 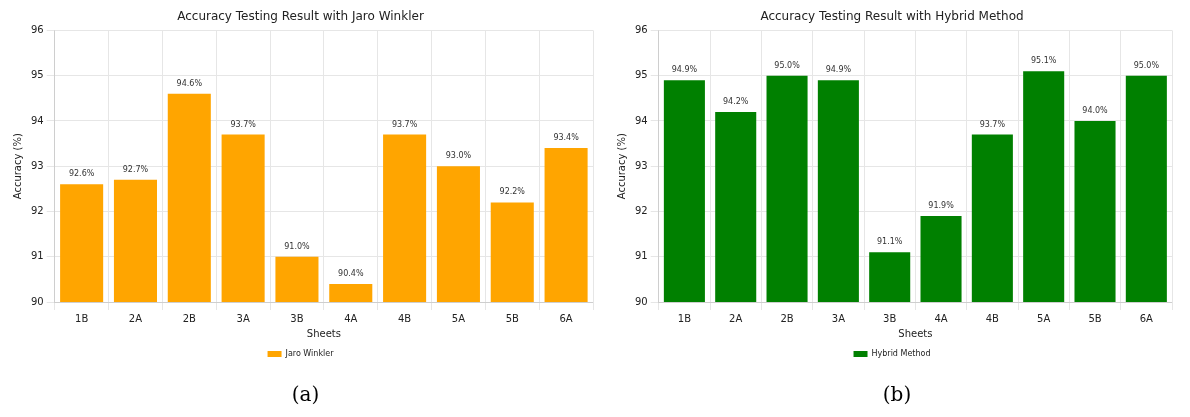 What do you see at coordinates (458, 156) in the screenshot?
I see `data-label: 93.0%` at bounding box center [458, 156].